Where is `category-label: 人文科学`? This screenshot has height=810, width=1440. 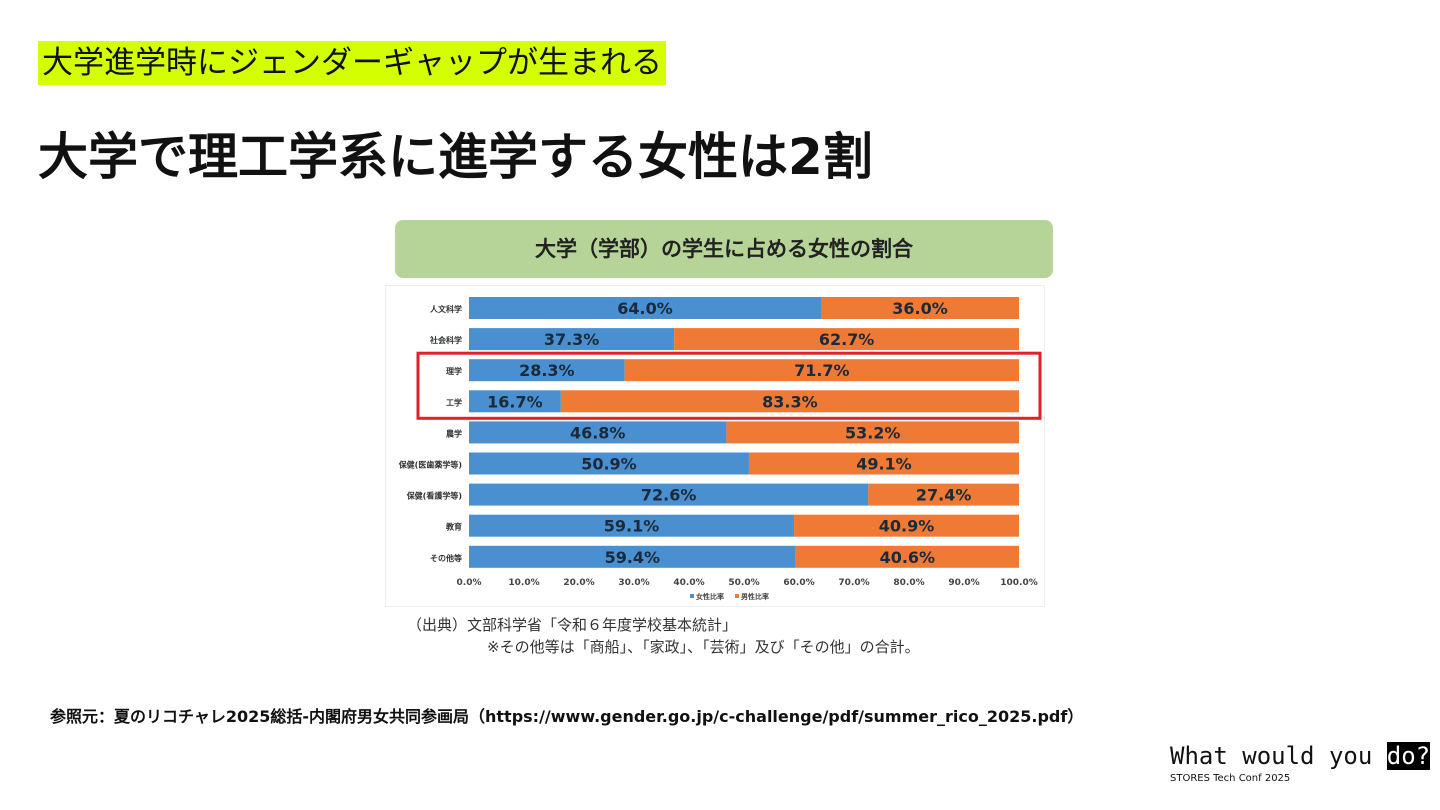
category-label: 人文科学 is located at coordinates (446, 309).